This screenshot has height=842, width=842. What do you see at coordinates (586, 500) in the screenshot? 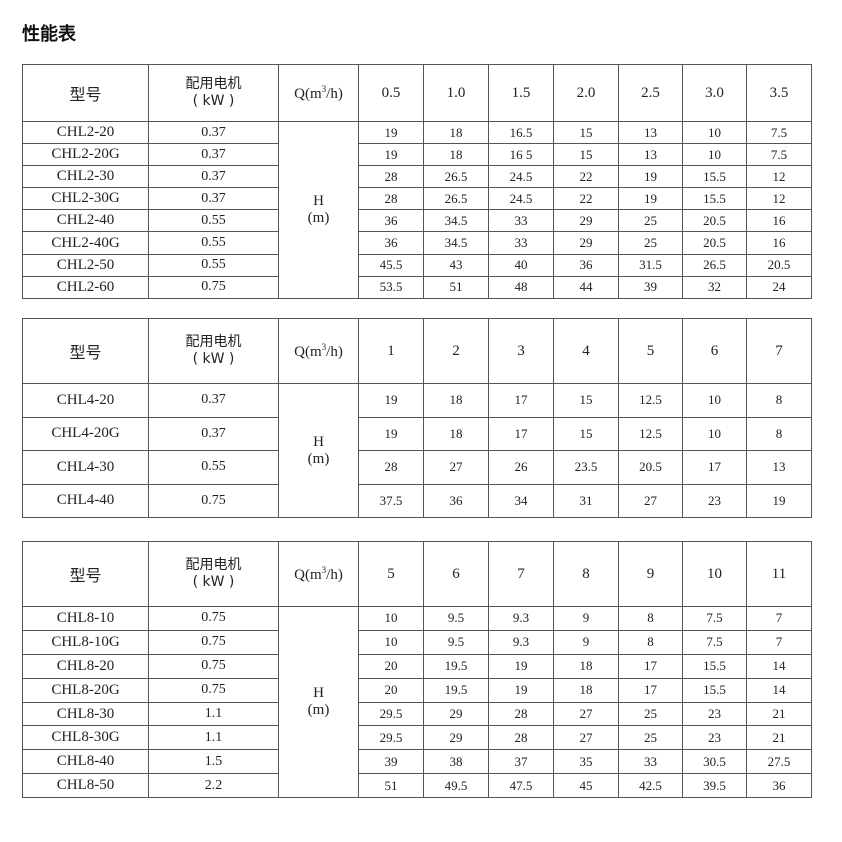
I see `head-value: 31` at bounding box center [586, 500].